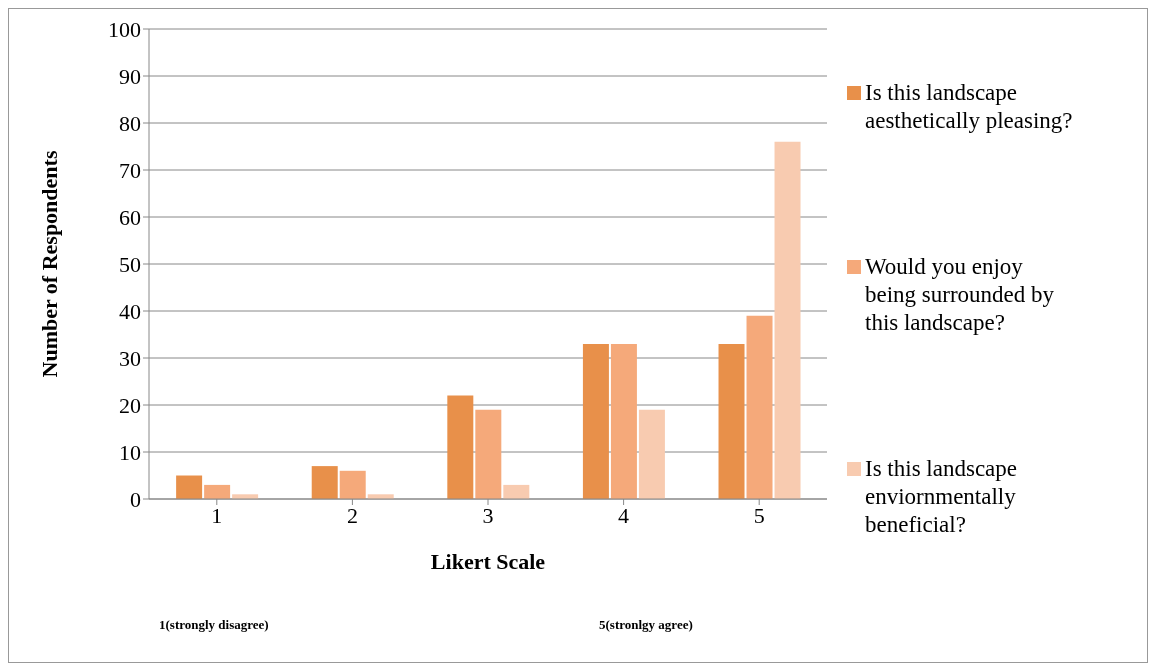 This screenshot has width=1156, height=671. Describe the element at coordinates (130, 358) in the screenshot. I see `y-tick-label: 30` at that location.